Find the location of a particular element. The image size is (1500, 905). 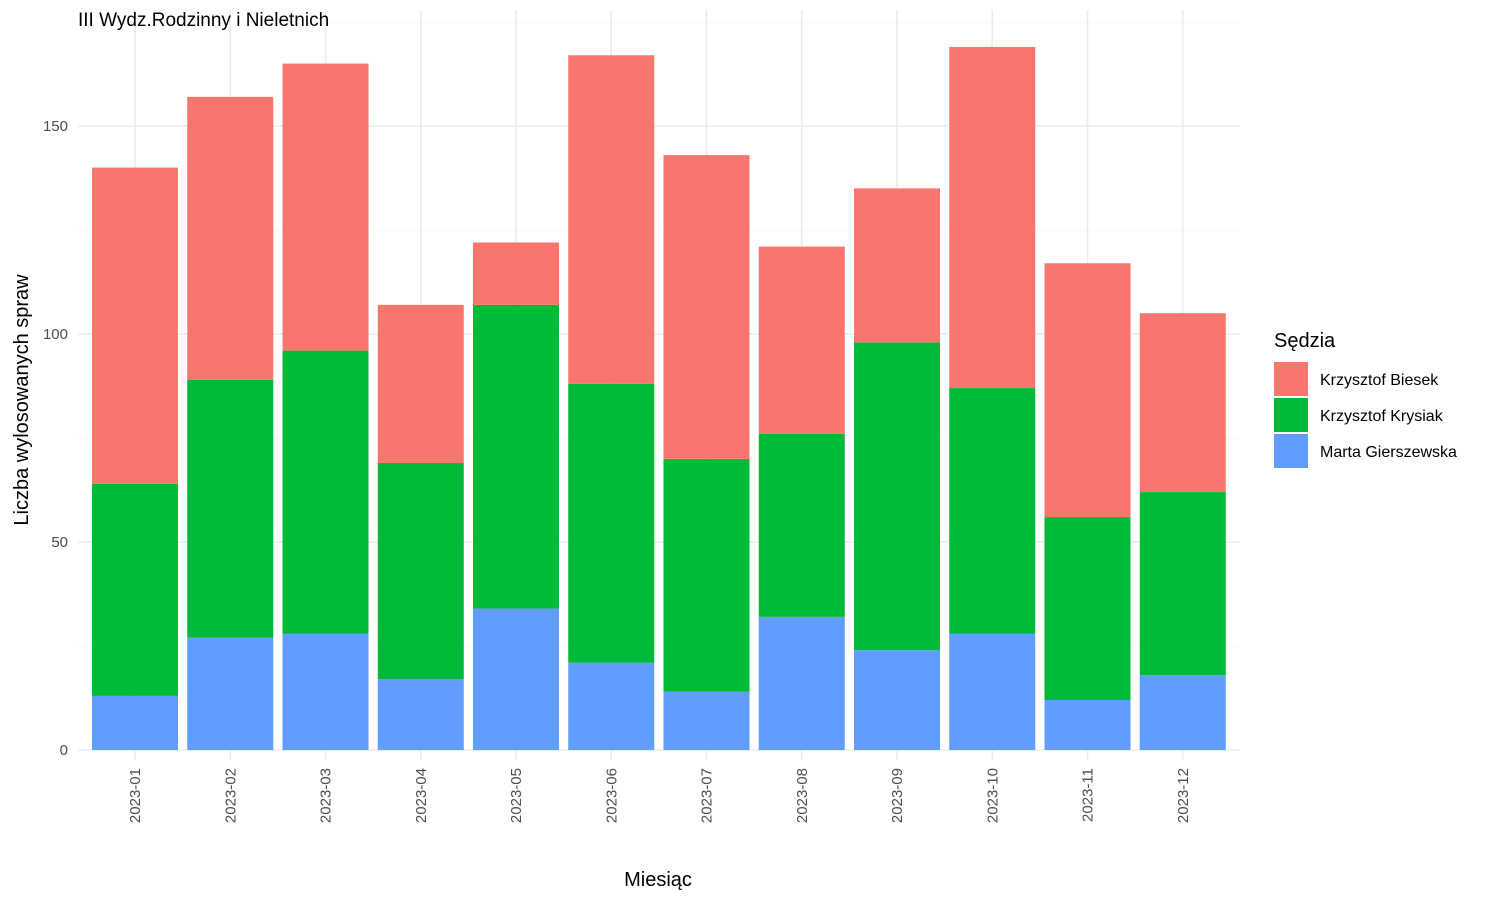

y-axis-title: Liczba wylosowanych spraw is located at coordinates (22, 400).